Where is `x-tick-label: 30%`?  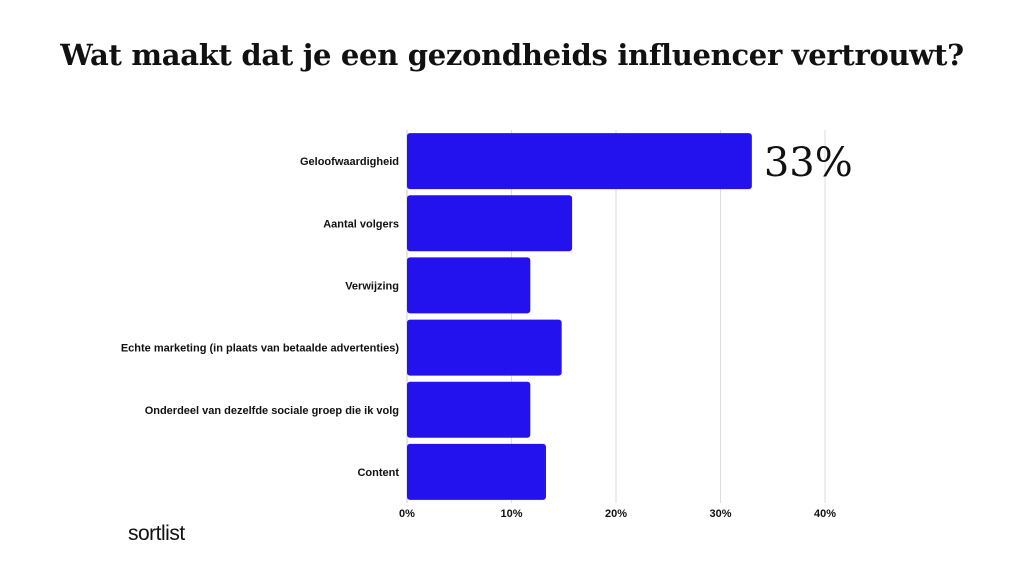 x-tick-label: 30% is located at coordinates (720, 514).